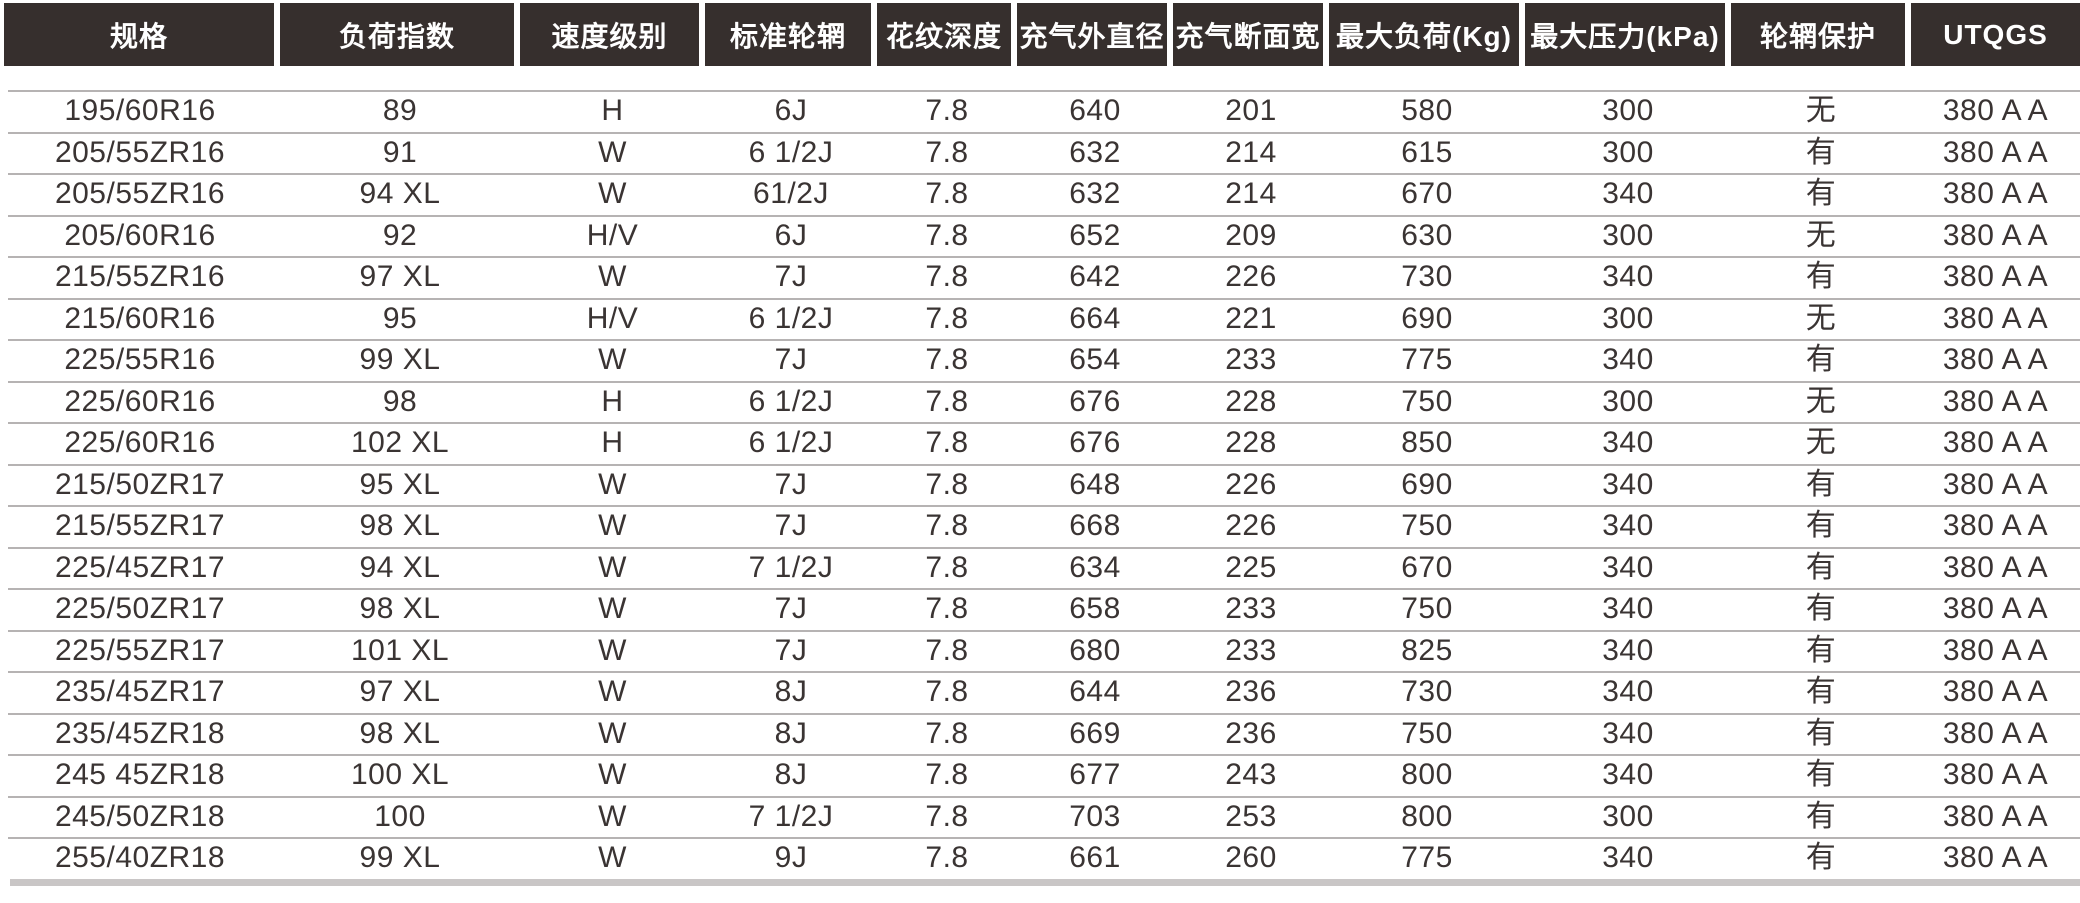 The height and width of the screenshot is (903, 2080). I want to click on table-cell: 94 XL, so click(400, 567).